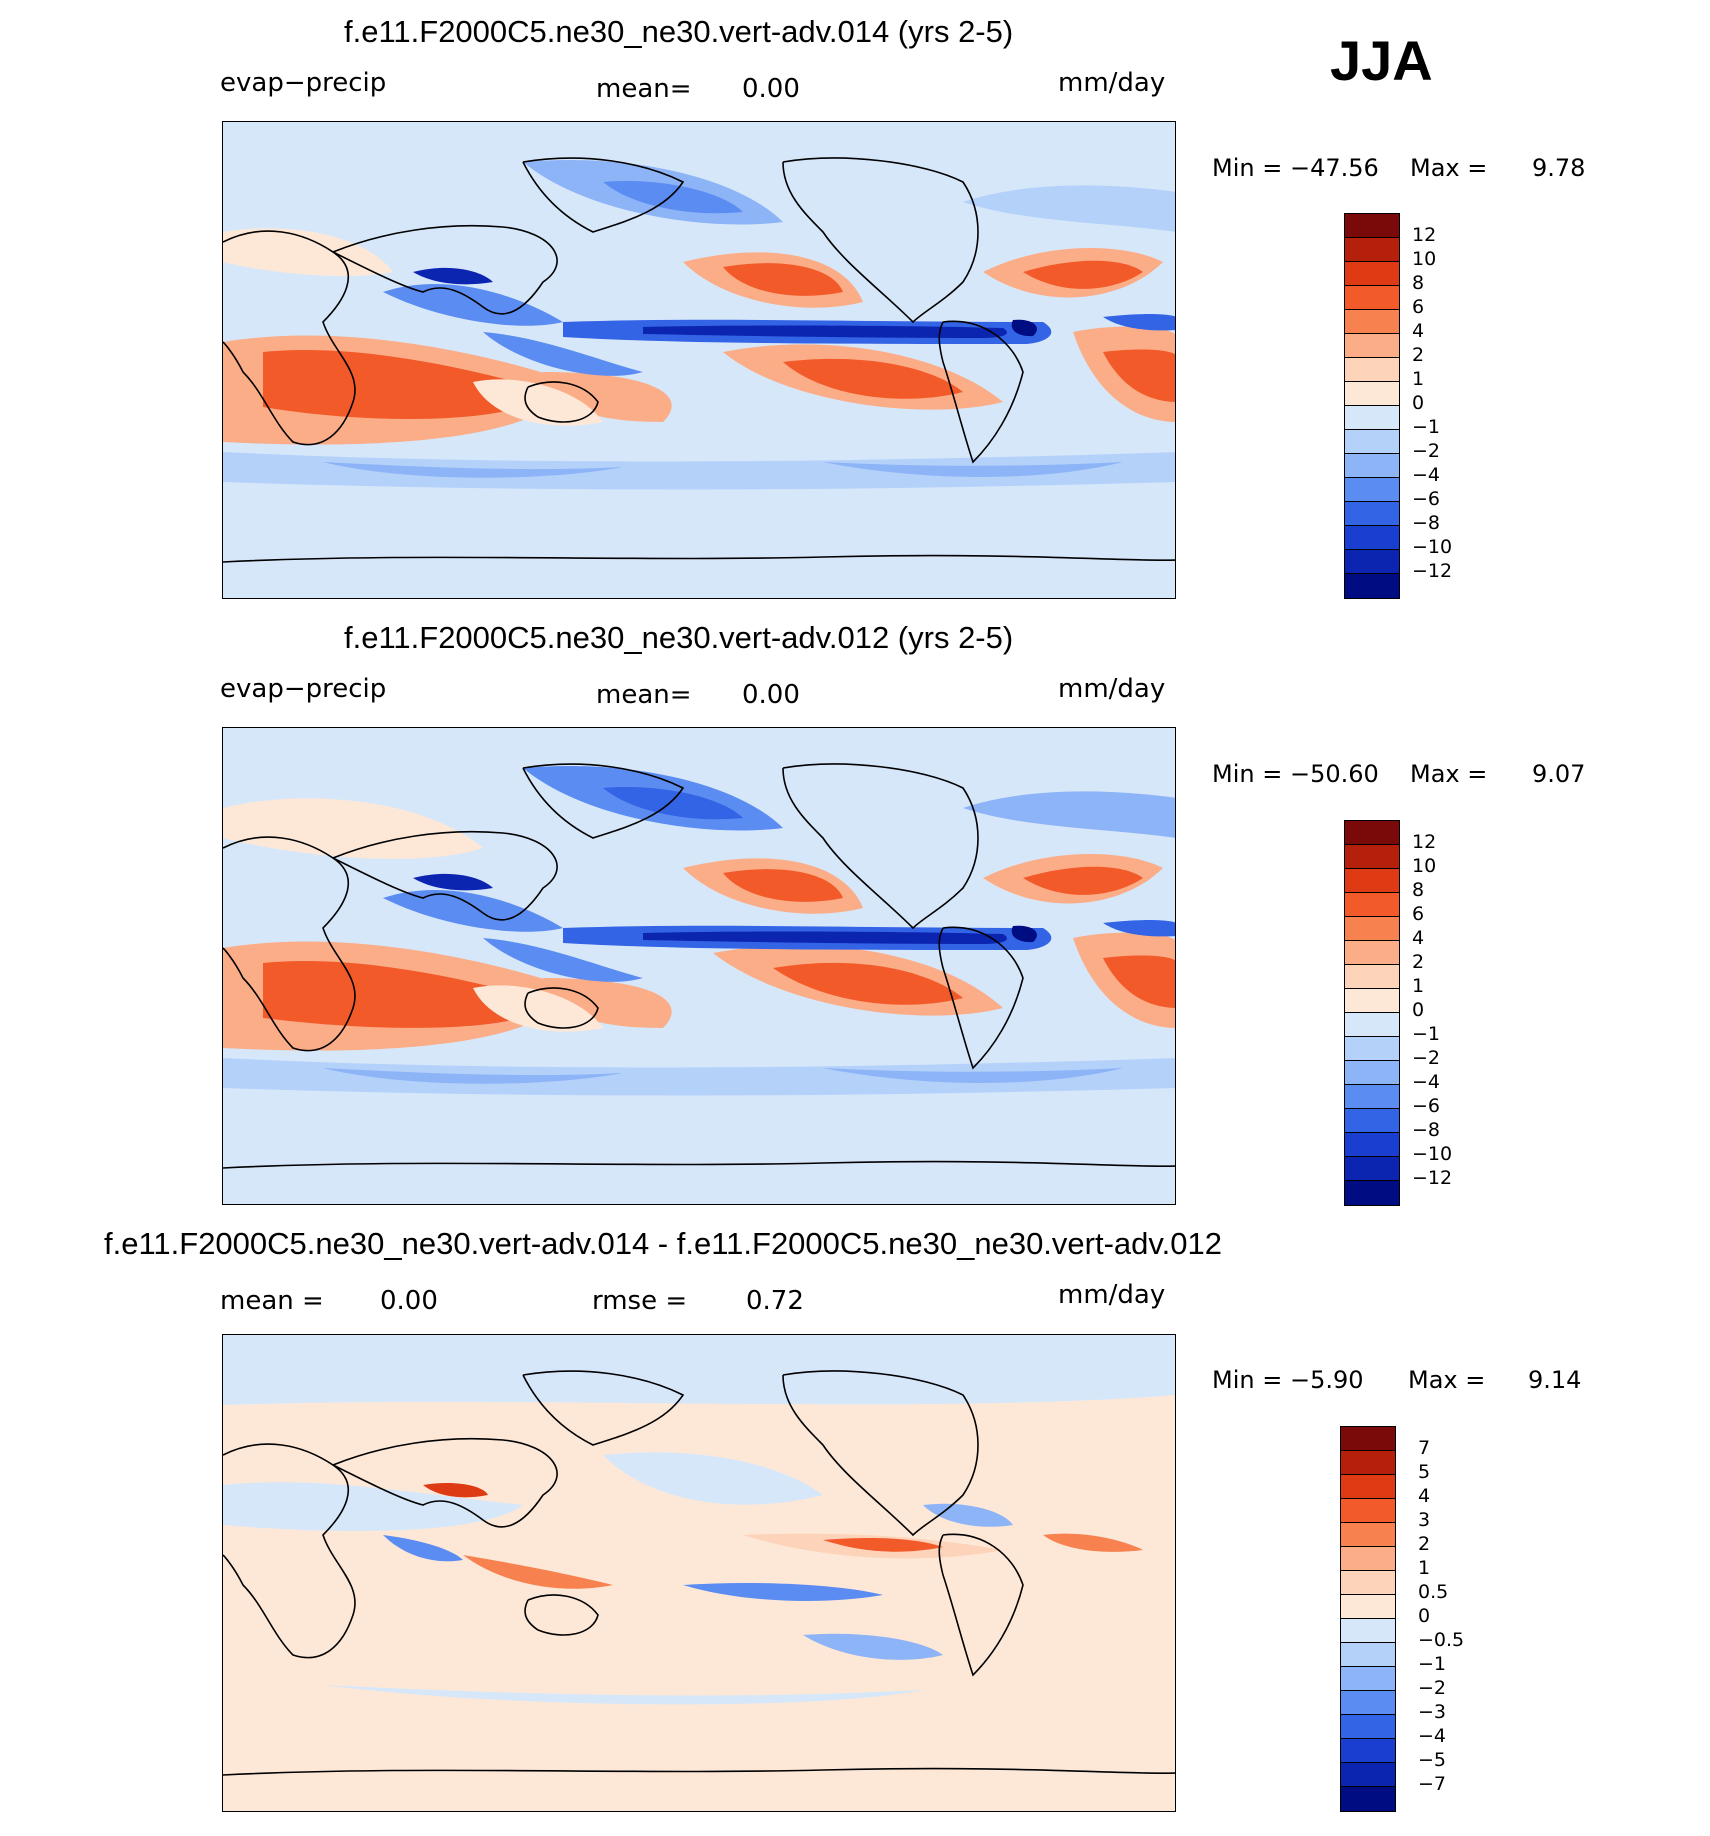 The width and height of the screenshot is (1710, 1836). Describe the element at coordinates (1432, 1760) in the screenshot. I see `colorbar-tick: −5` at that location.